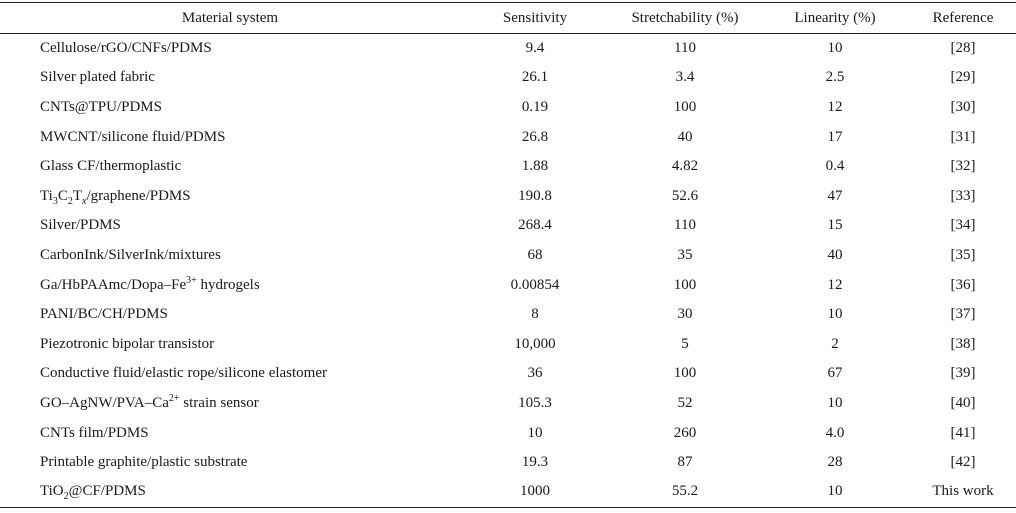  Describe the element at coordinates (52, 491) in the screenshot. I see `formula-text: TiO` at that location.